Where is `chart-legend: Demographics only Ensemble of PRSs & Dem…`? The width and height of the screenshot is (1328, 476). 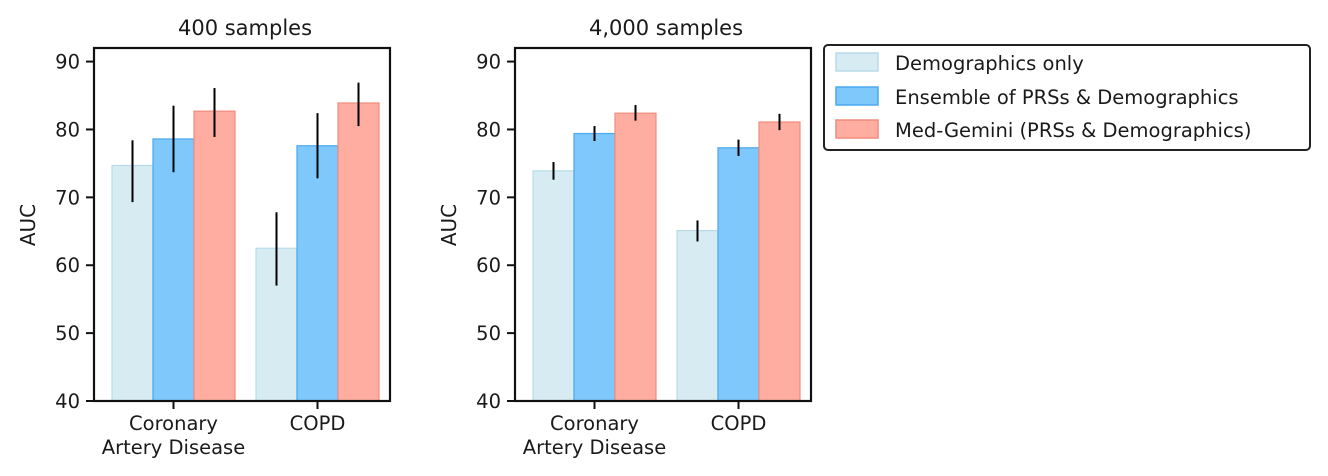
chart-legend: Demographics only Ensemble of PRSs & Dem… is located at coordinates (1067, 97).